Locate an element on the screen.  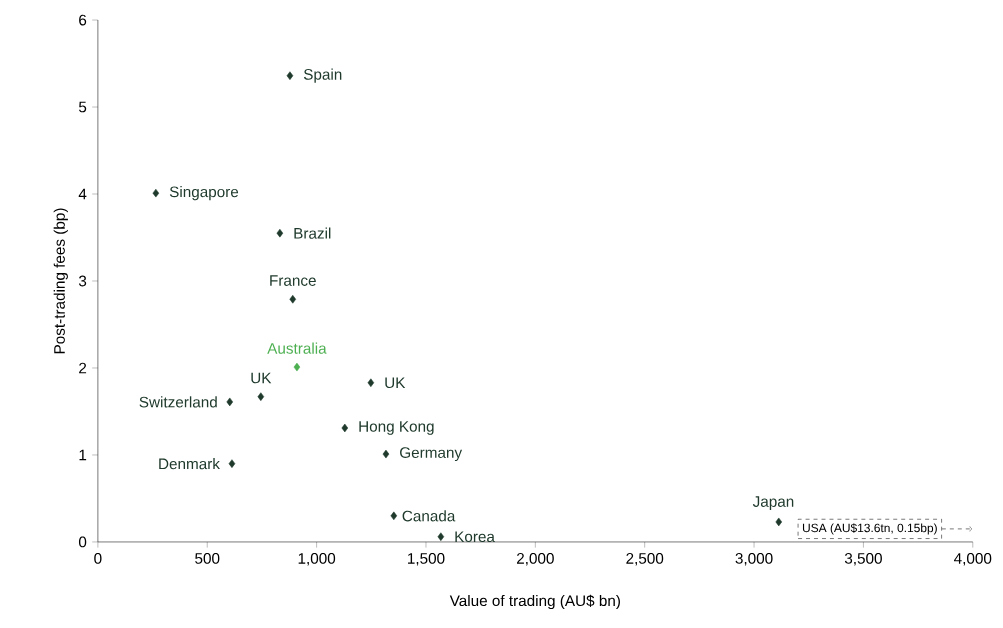
y-tick-label: 3 is located at coordinates (82, 281).